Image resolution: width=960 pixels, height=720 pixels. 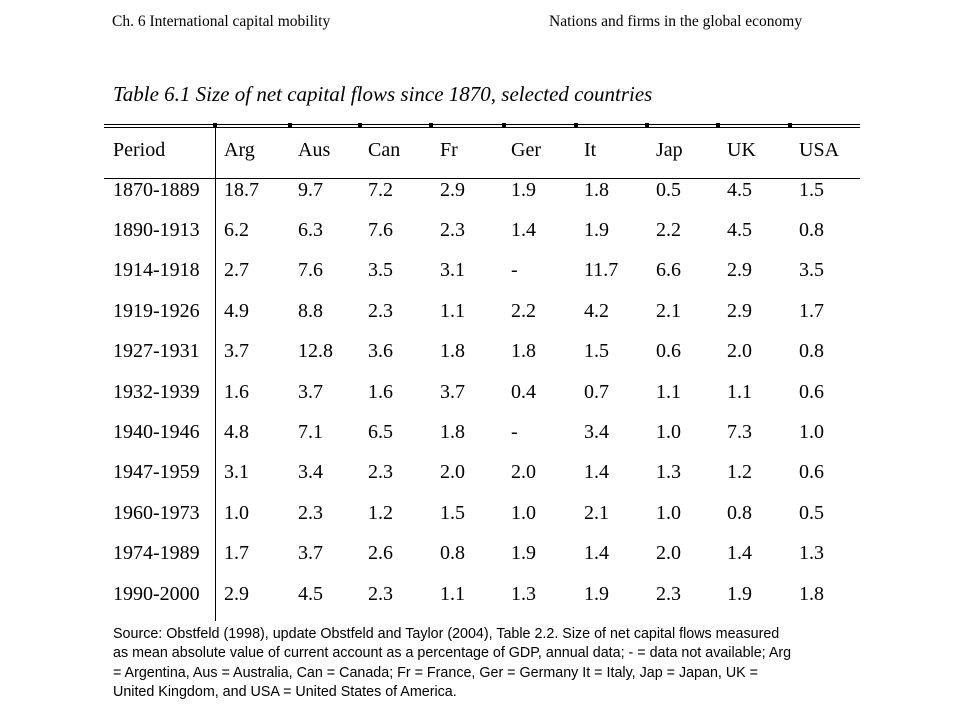 I want to click on column-header: Arg, so click(x=239, y=150).